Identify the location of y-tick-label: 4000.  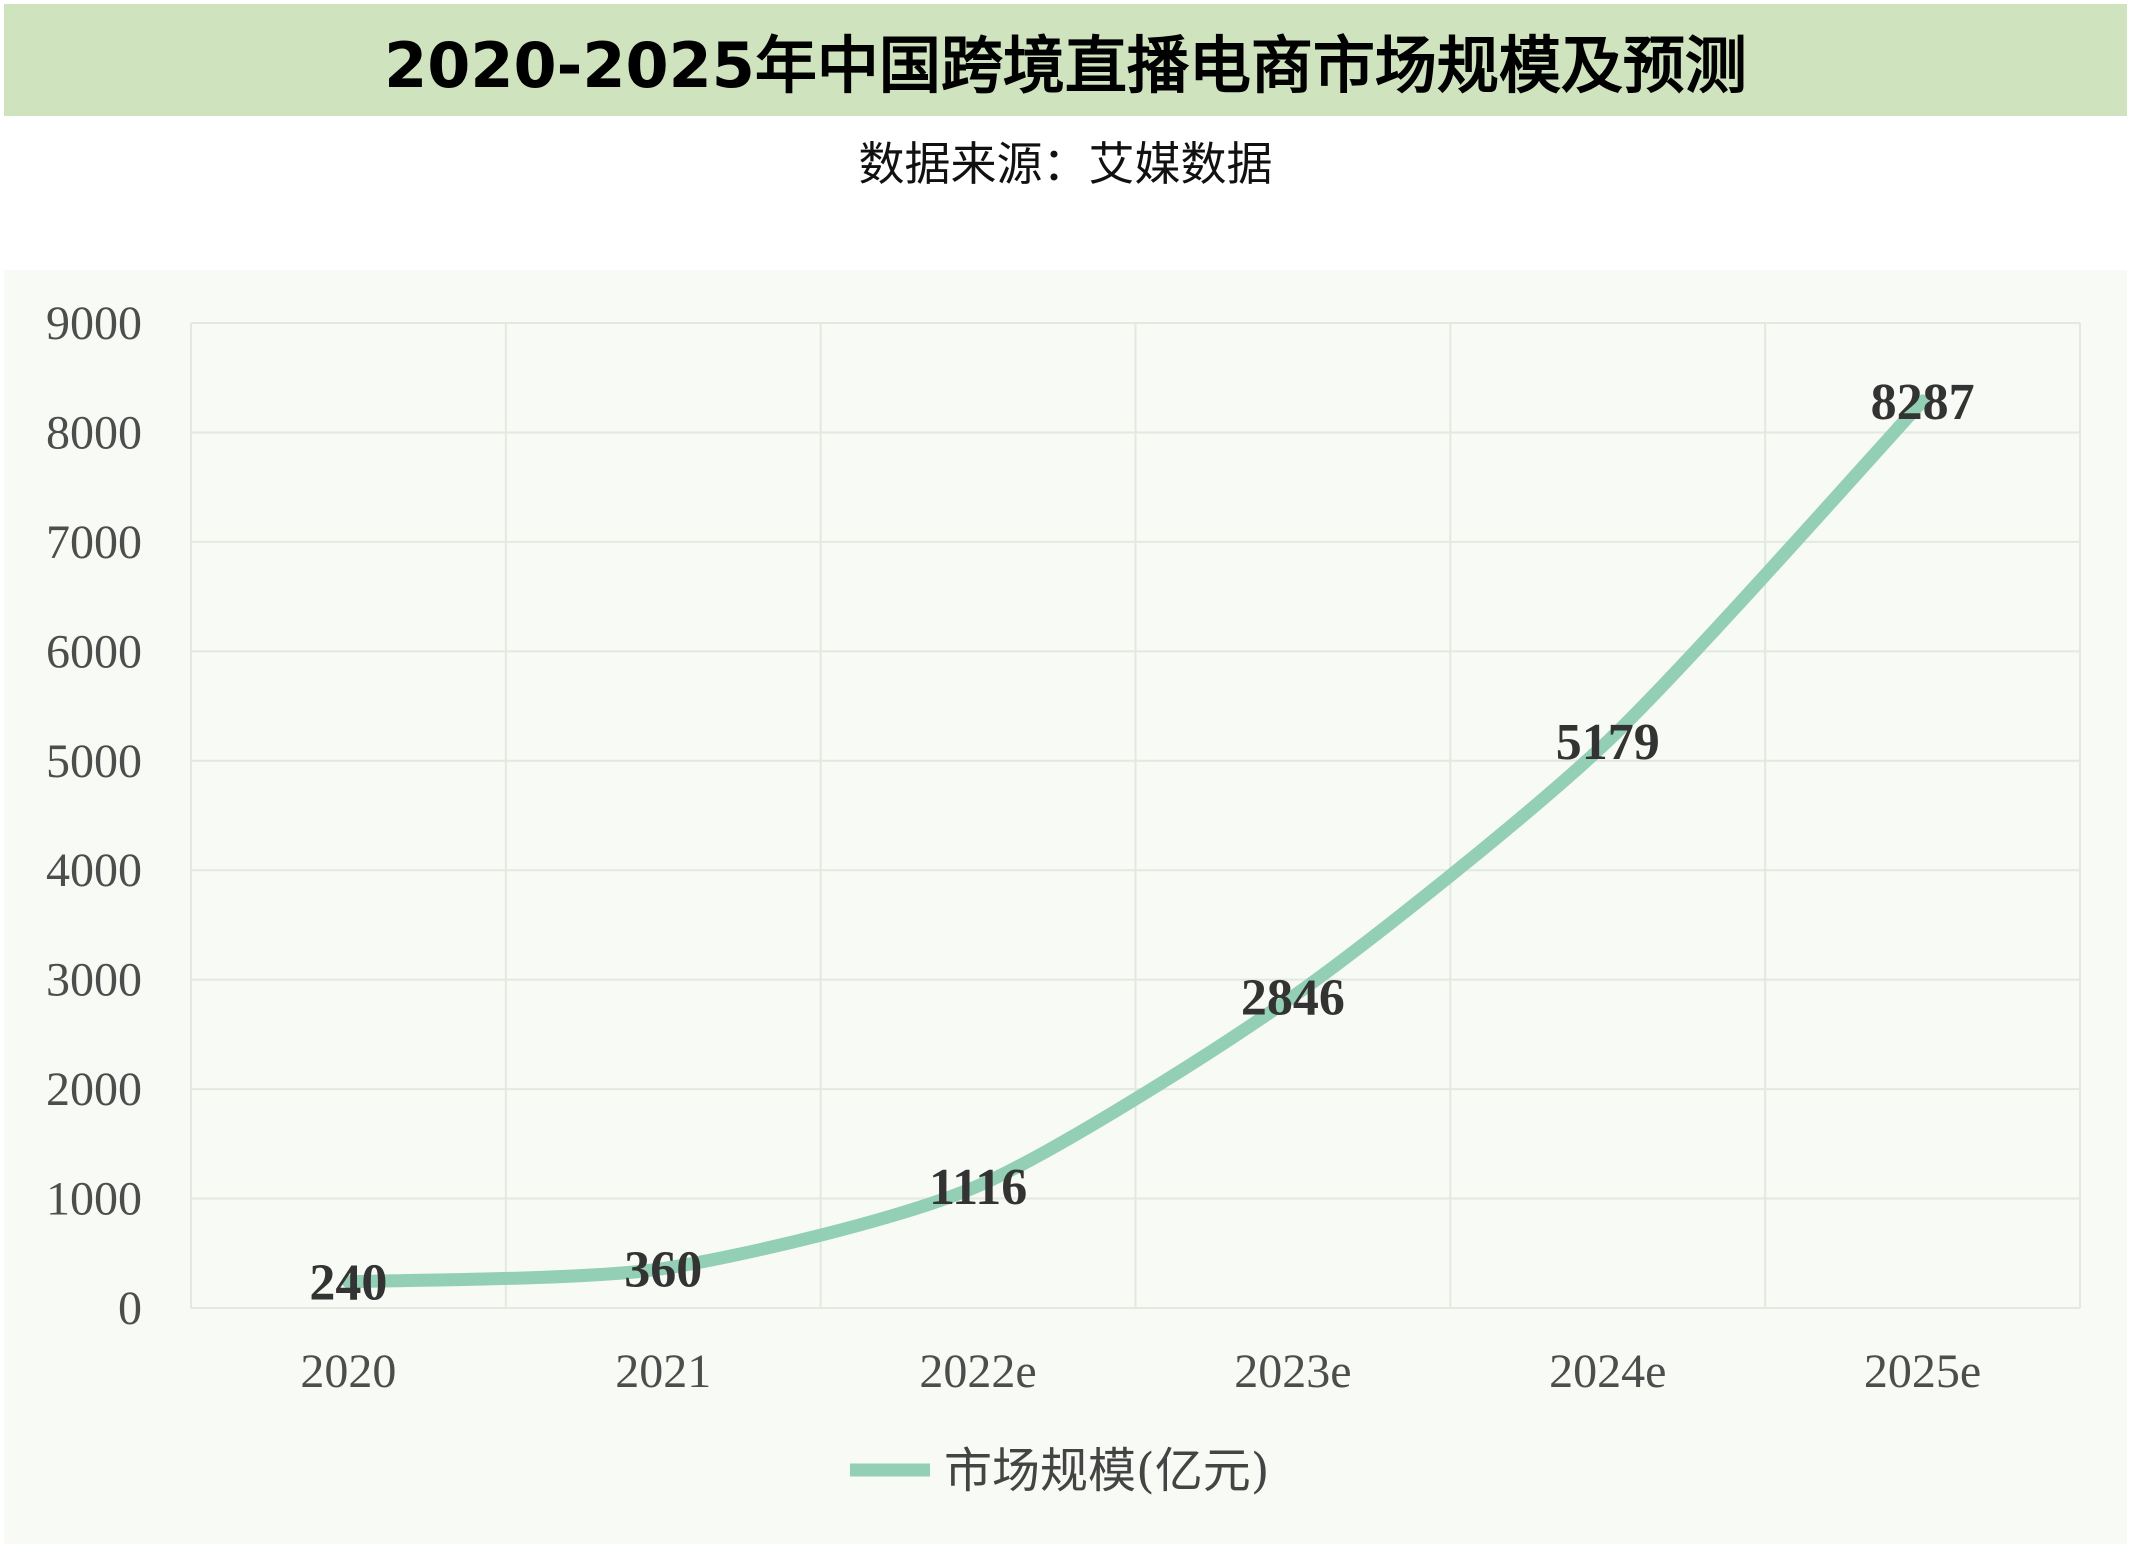
(94, 870).